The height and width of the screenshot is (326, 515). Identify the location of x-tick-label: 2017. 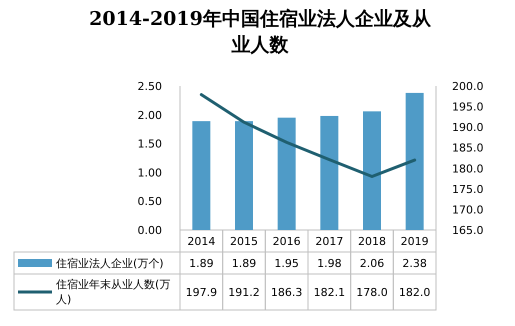
(329, 241).